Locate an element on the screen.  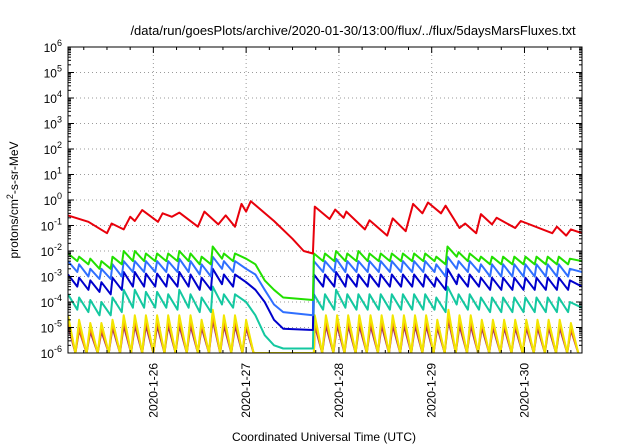
x-tick-label: 2020-1-30 is located at coordinates (524, 390).